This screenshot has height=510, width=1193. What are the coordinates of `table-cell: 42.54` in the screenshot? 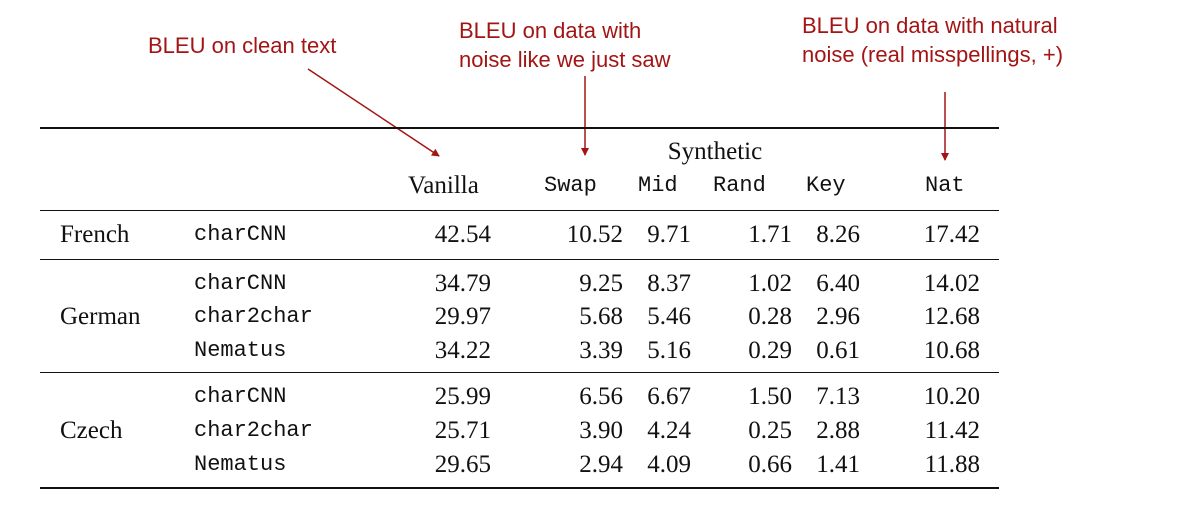 It's located at (462, 234).